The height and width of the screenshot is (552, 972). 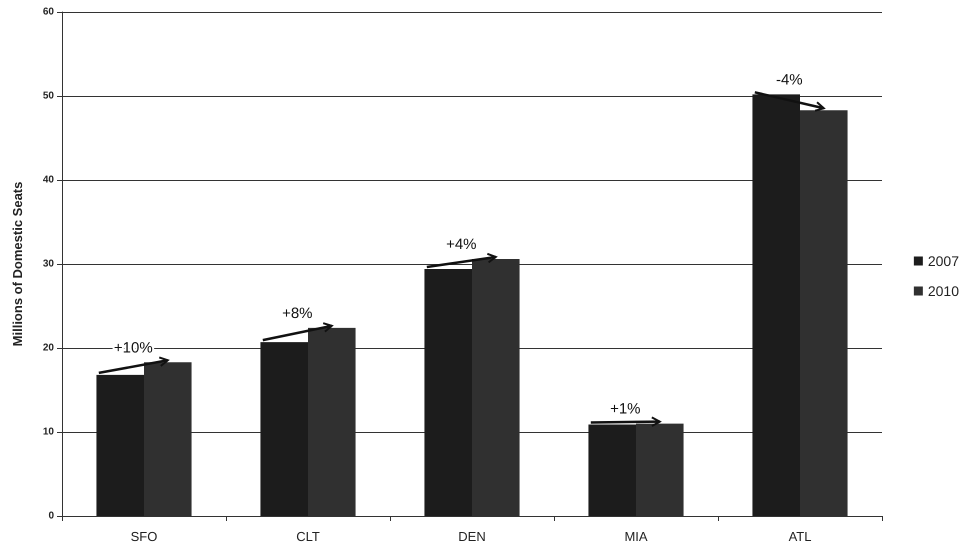 What do you see at coordinates (51, 516) in the screenshot?
I see `y-tick-label: 0` at bounding box center [51, 516].